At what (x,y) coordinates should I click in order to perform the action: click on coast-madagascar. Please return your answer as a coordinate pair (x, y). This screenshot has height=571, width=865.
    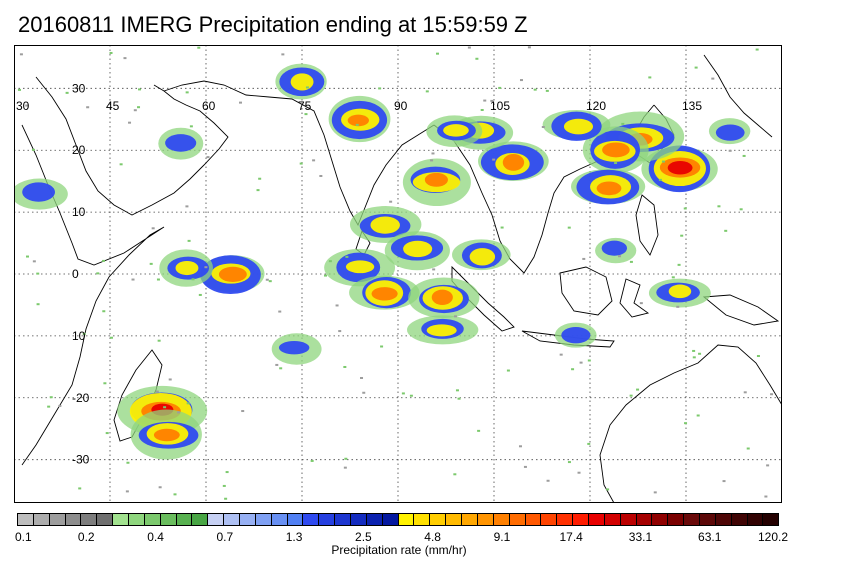
    Looking at the image, I should click on (138, 395).